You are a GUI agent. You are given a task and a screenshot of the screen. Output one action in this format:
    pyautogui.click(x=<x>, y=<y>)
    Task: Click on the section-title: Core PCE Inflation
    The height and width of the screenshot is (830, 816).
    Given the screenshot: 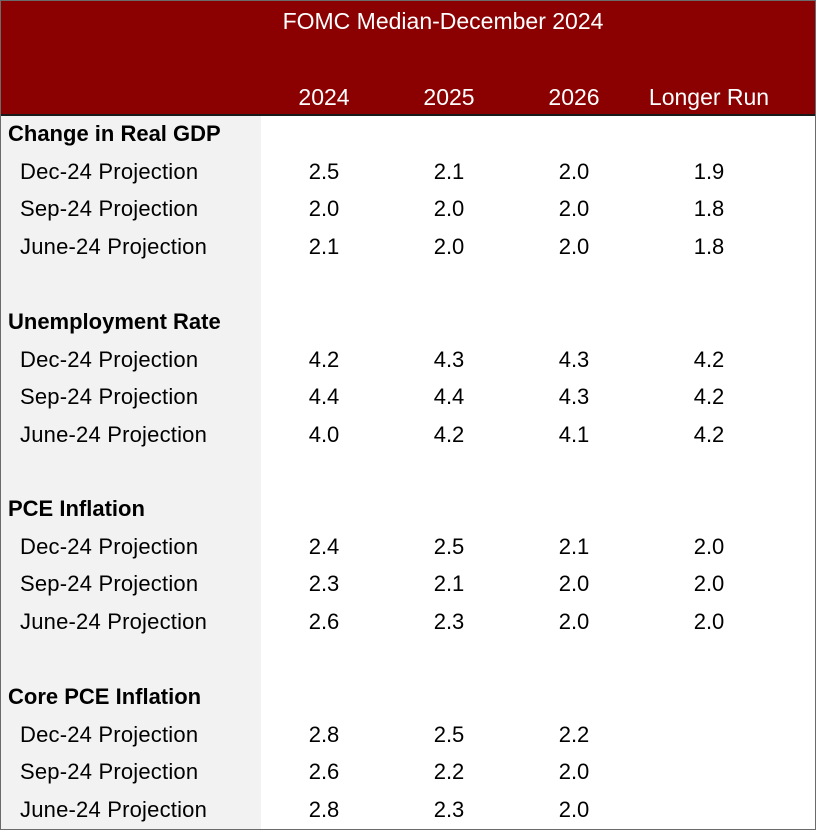 What is the action you would take?
    pyautogui.click(x=105, y=696)
    